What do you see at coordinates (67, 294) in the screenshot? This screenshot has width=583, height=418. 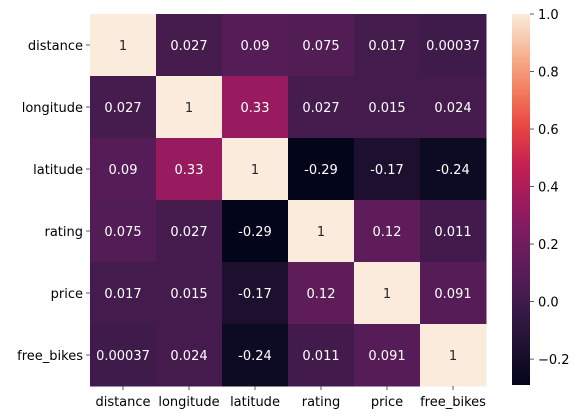 I see `y-tick-label: price` at bounding box center [67, 294].